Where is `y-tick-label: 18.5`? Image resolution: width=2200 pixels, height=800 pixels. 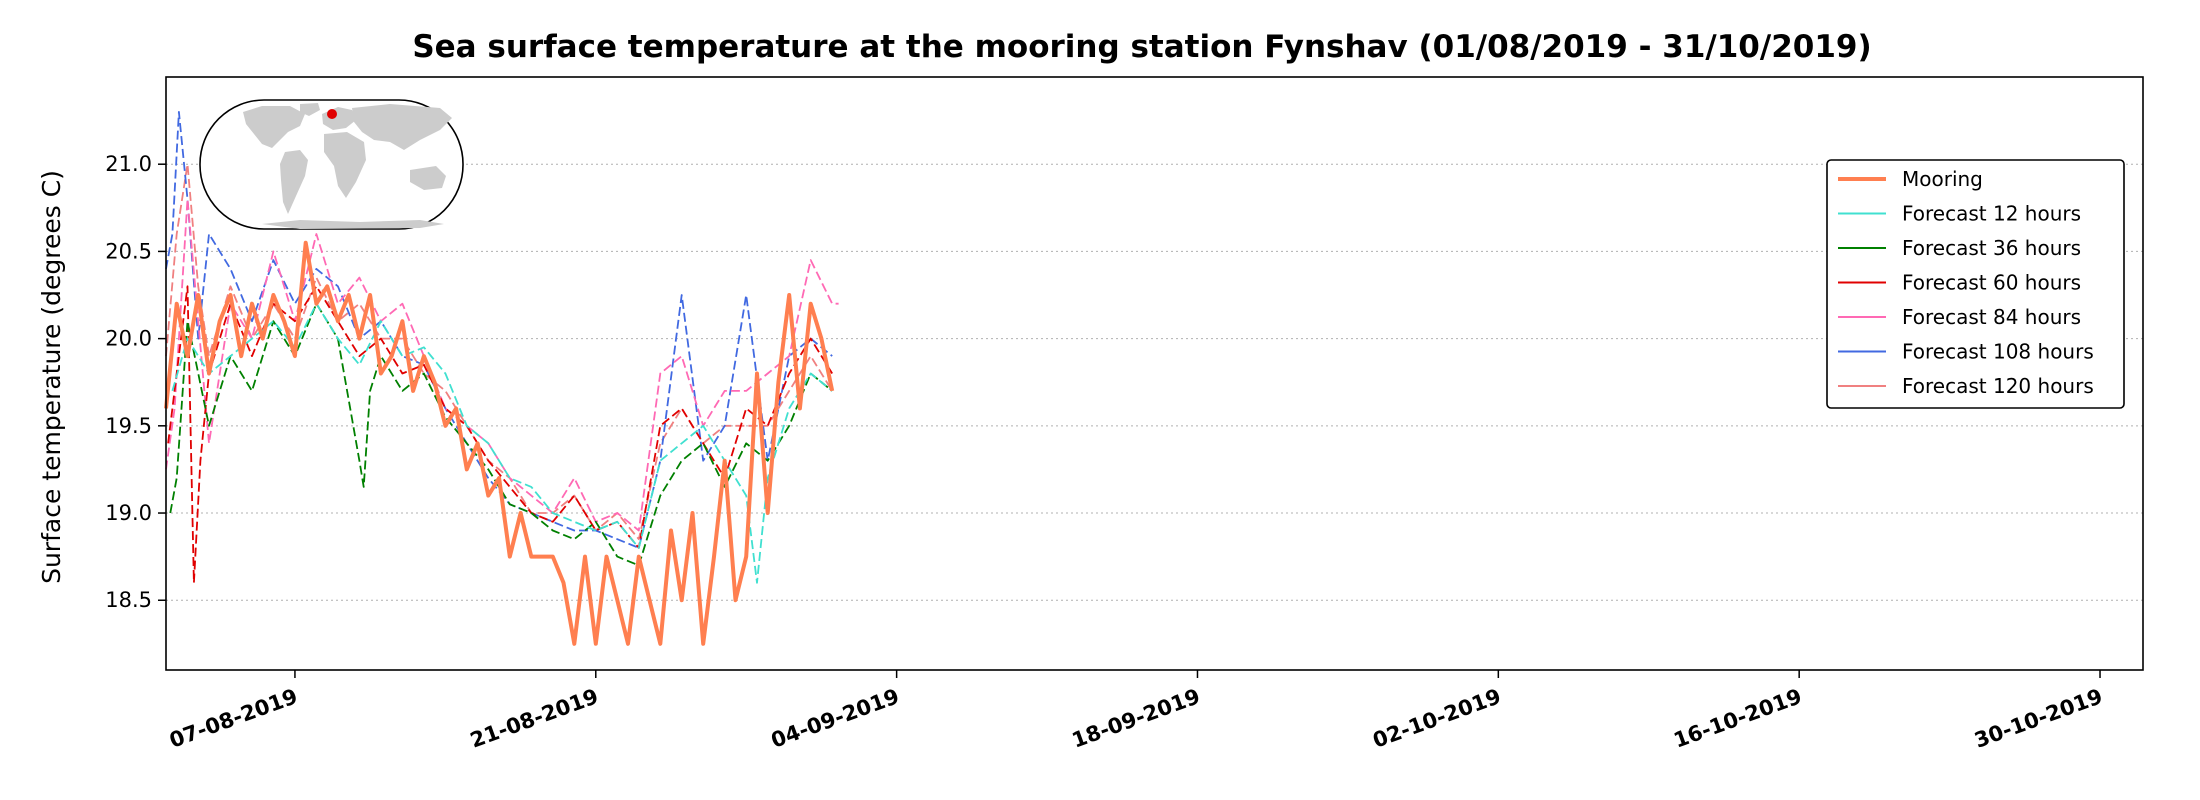
y-tick-label: 18.5 is located at coordinates (128, 600).